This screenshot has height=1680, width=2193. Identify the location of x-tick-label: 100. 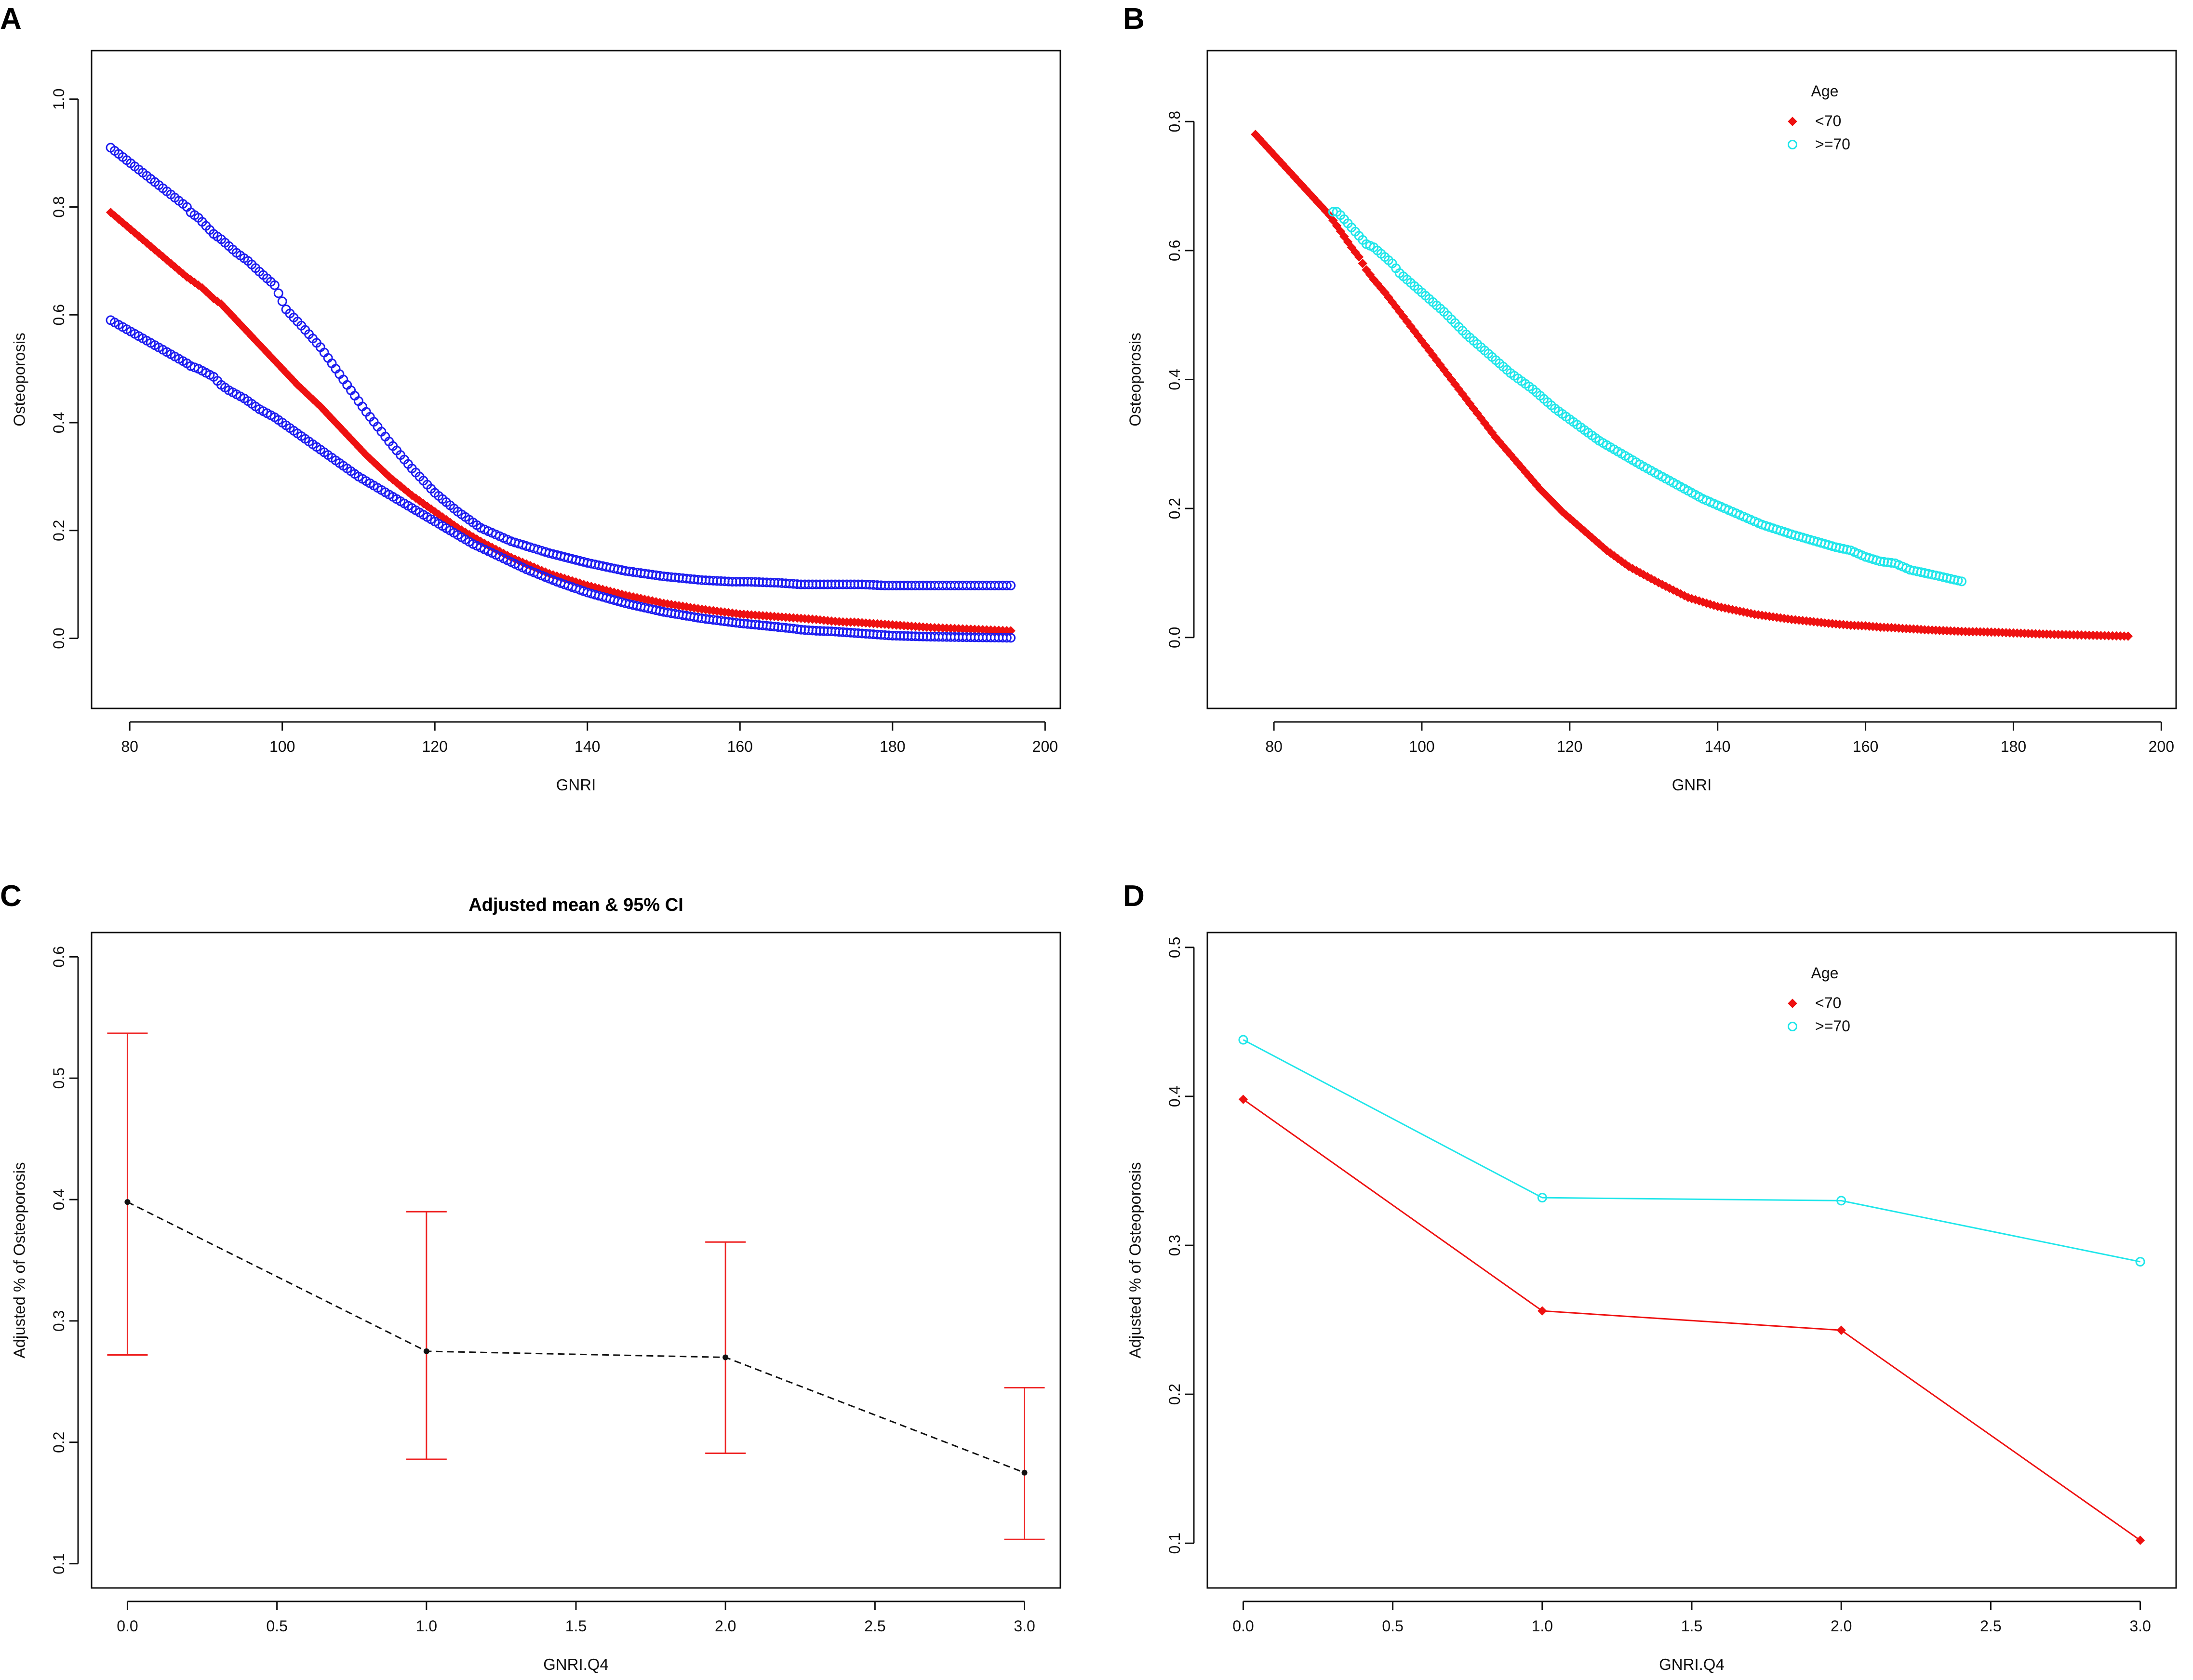
(1422, 747).